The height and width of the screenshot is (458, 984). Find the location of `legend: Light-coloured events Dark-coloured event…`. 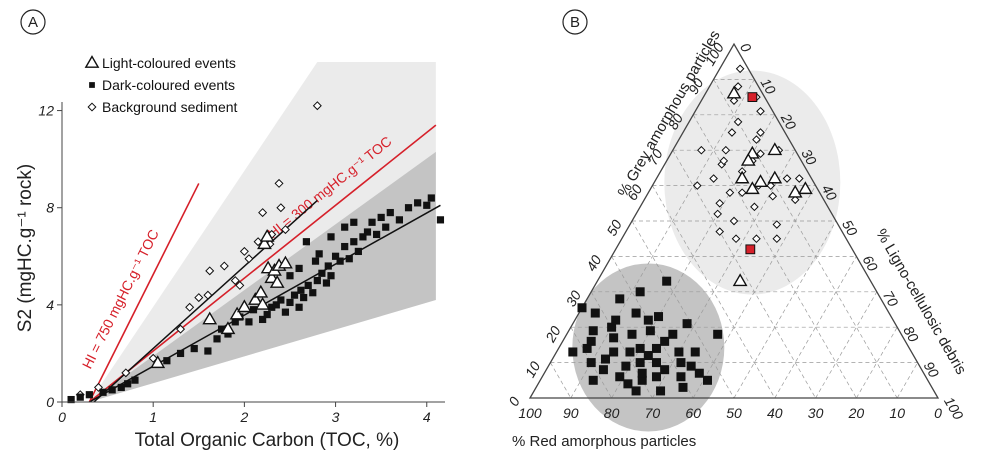

legend: Light-coloured events Dark-coloured event… is located at coordinates (161, 85).